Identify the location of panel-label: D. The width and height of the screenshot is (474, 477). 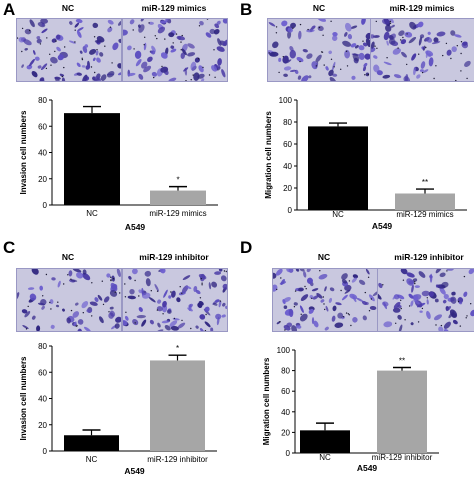
(246, 247).